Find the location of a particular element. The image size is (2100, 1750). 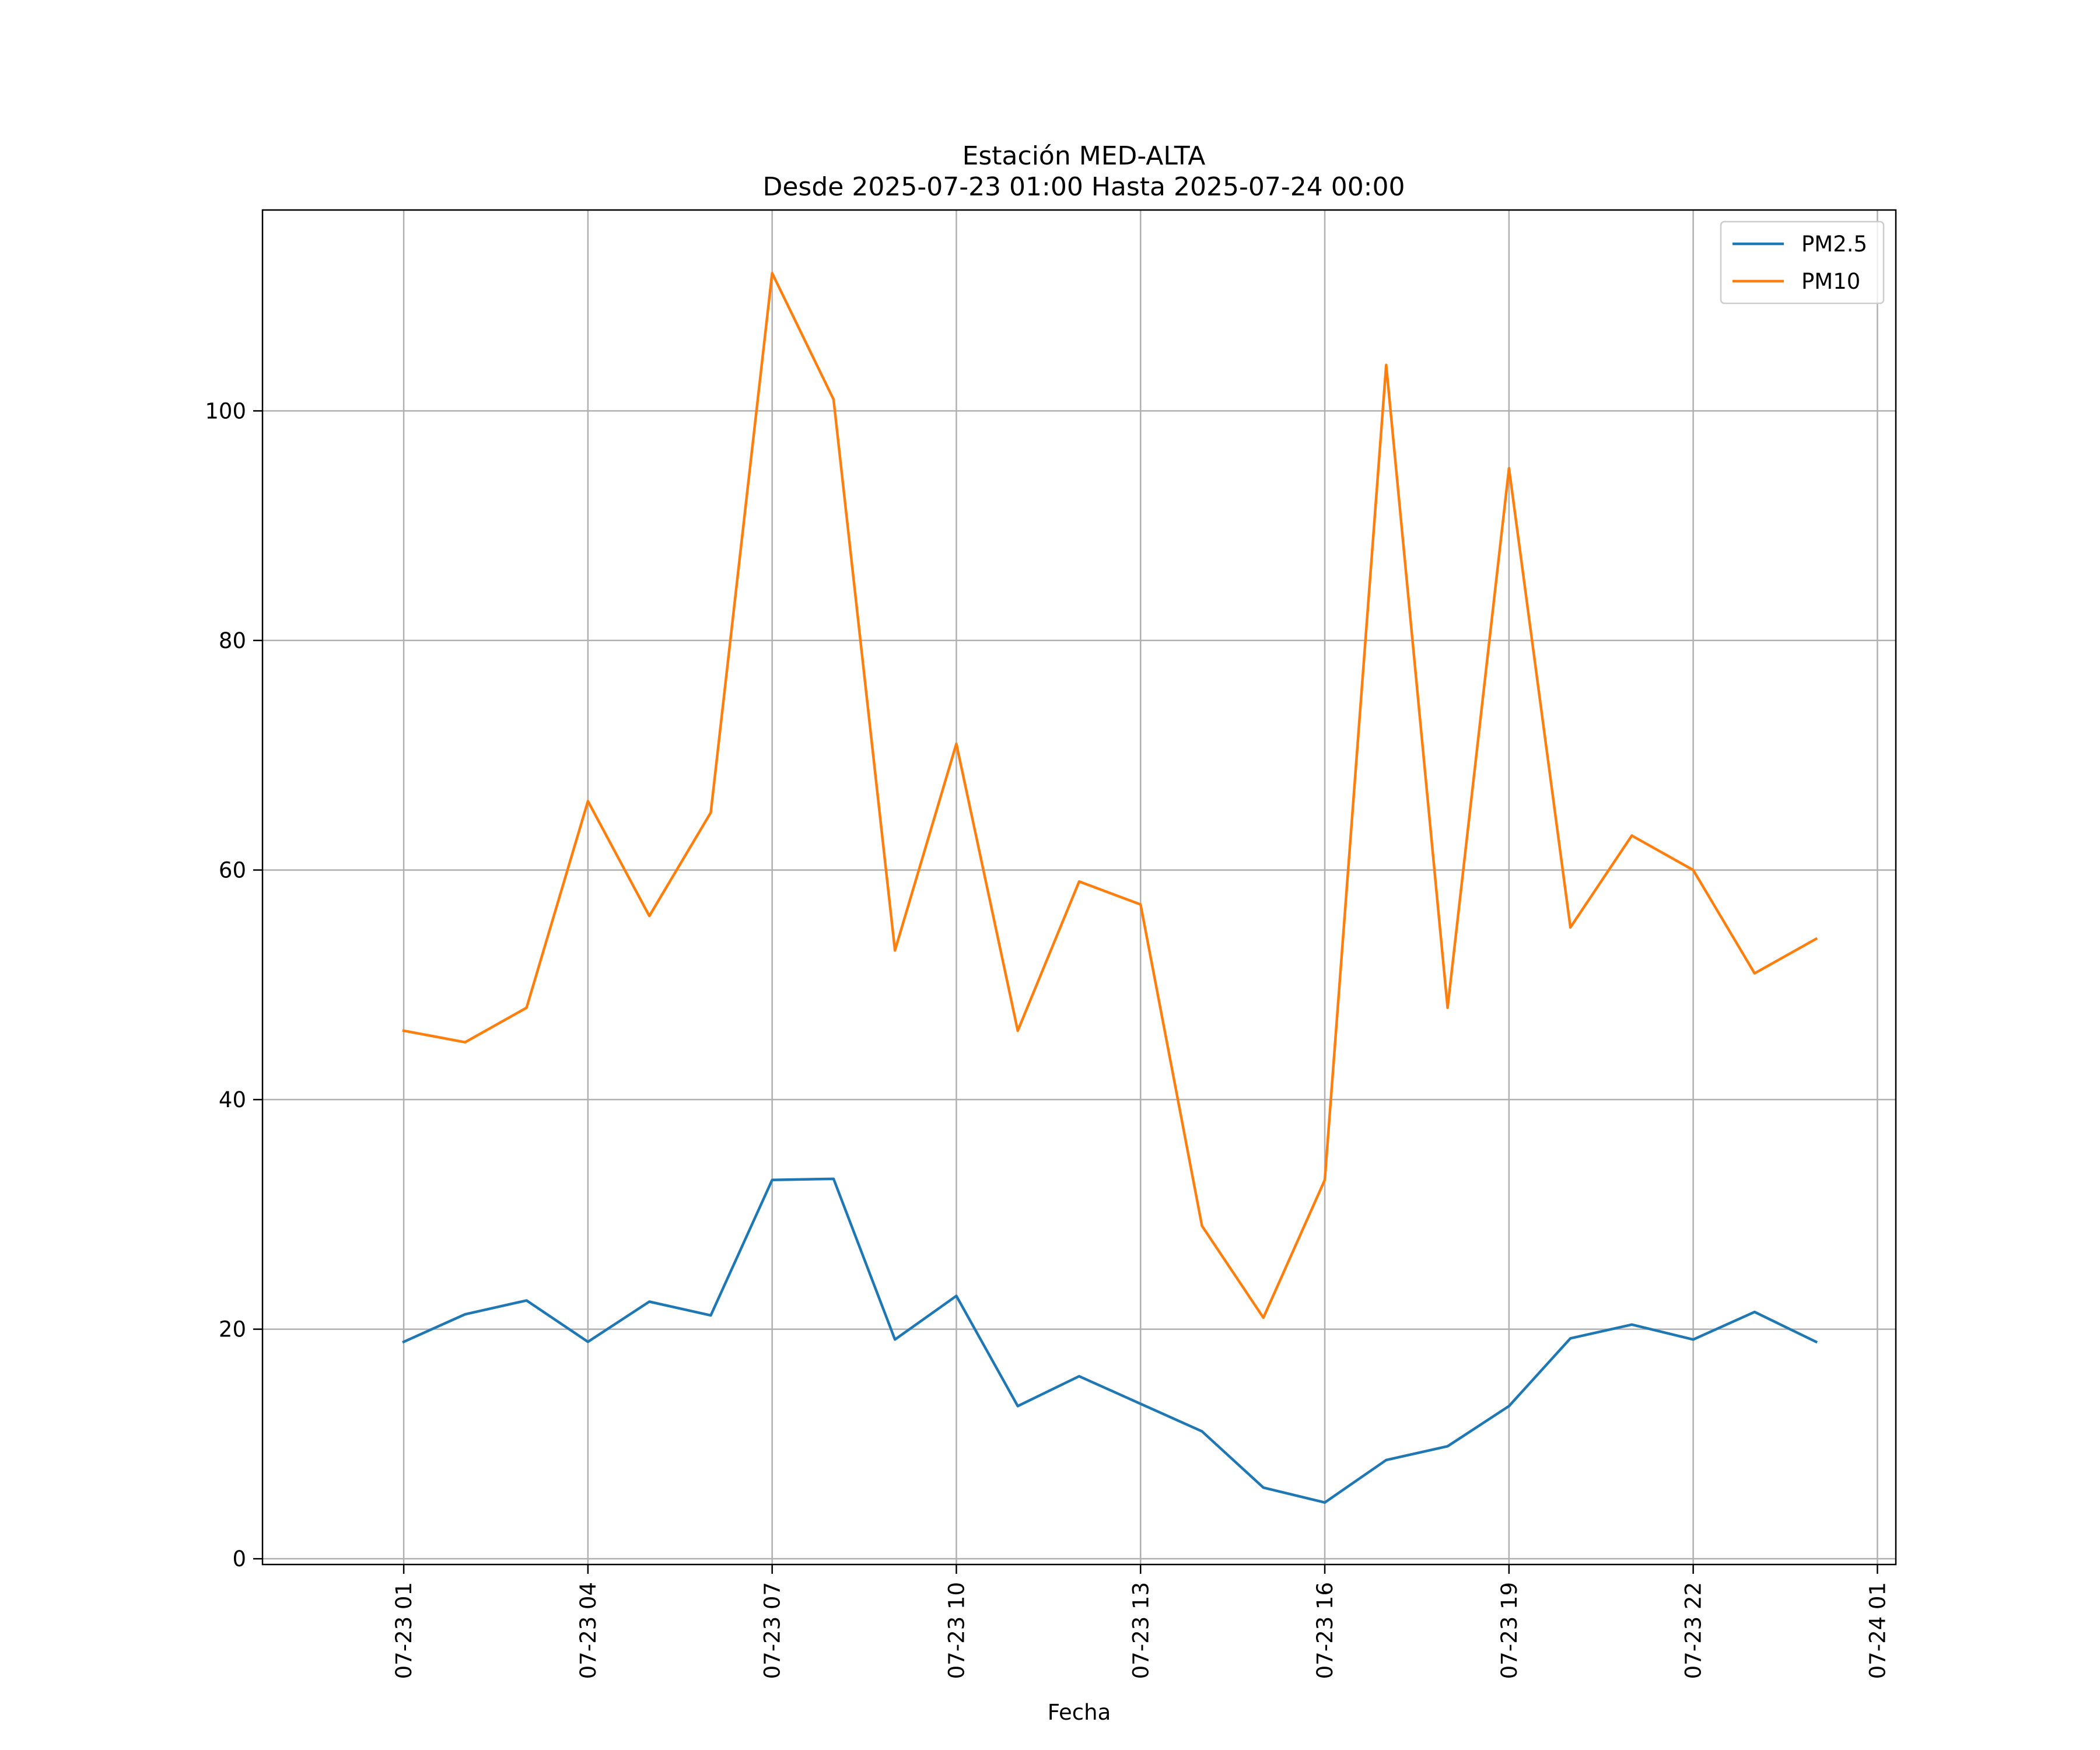

x-tick-label: 07-23 04 is located at coordinates (588, 1630).